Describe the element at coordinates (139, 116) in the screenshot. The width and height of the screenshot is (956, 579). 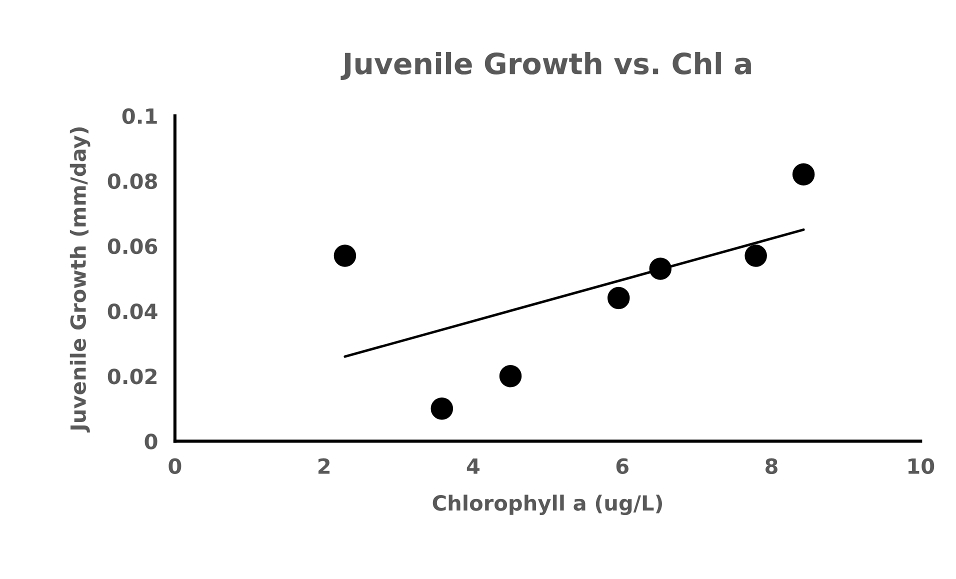
I see `y-tick-label: 0.1` at that location.